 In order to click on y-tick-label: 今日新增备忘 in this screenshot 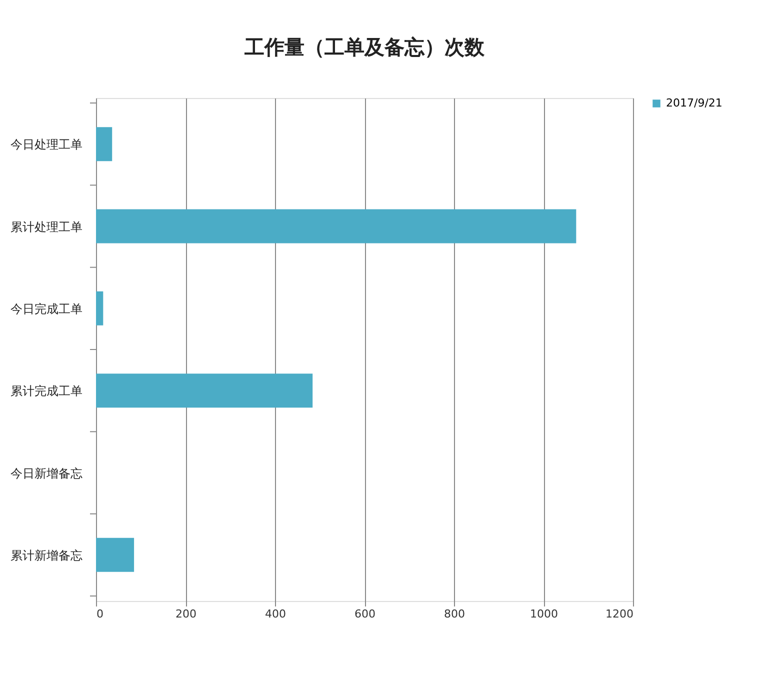, I will do `click(46, 473)`.